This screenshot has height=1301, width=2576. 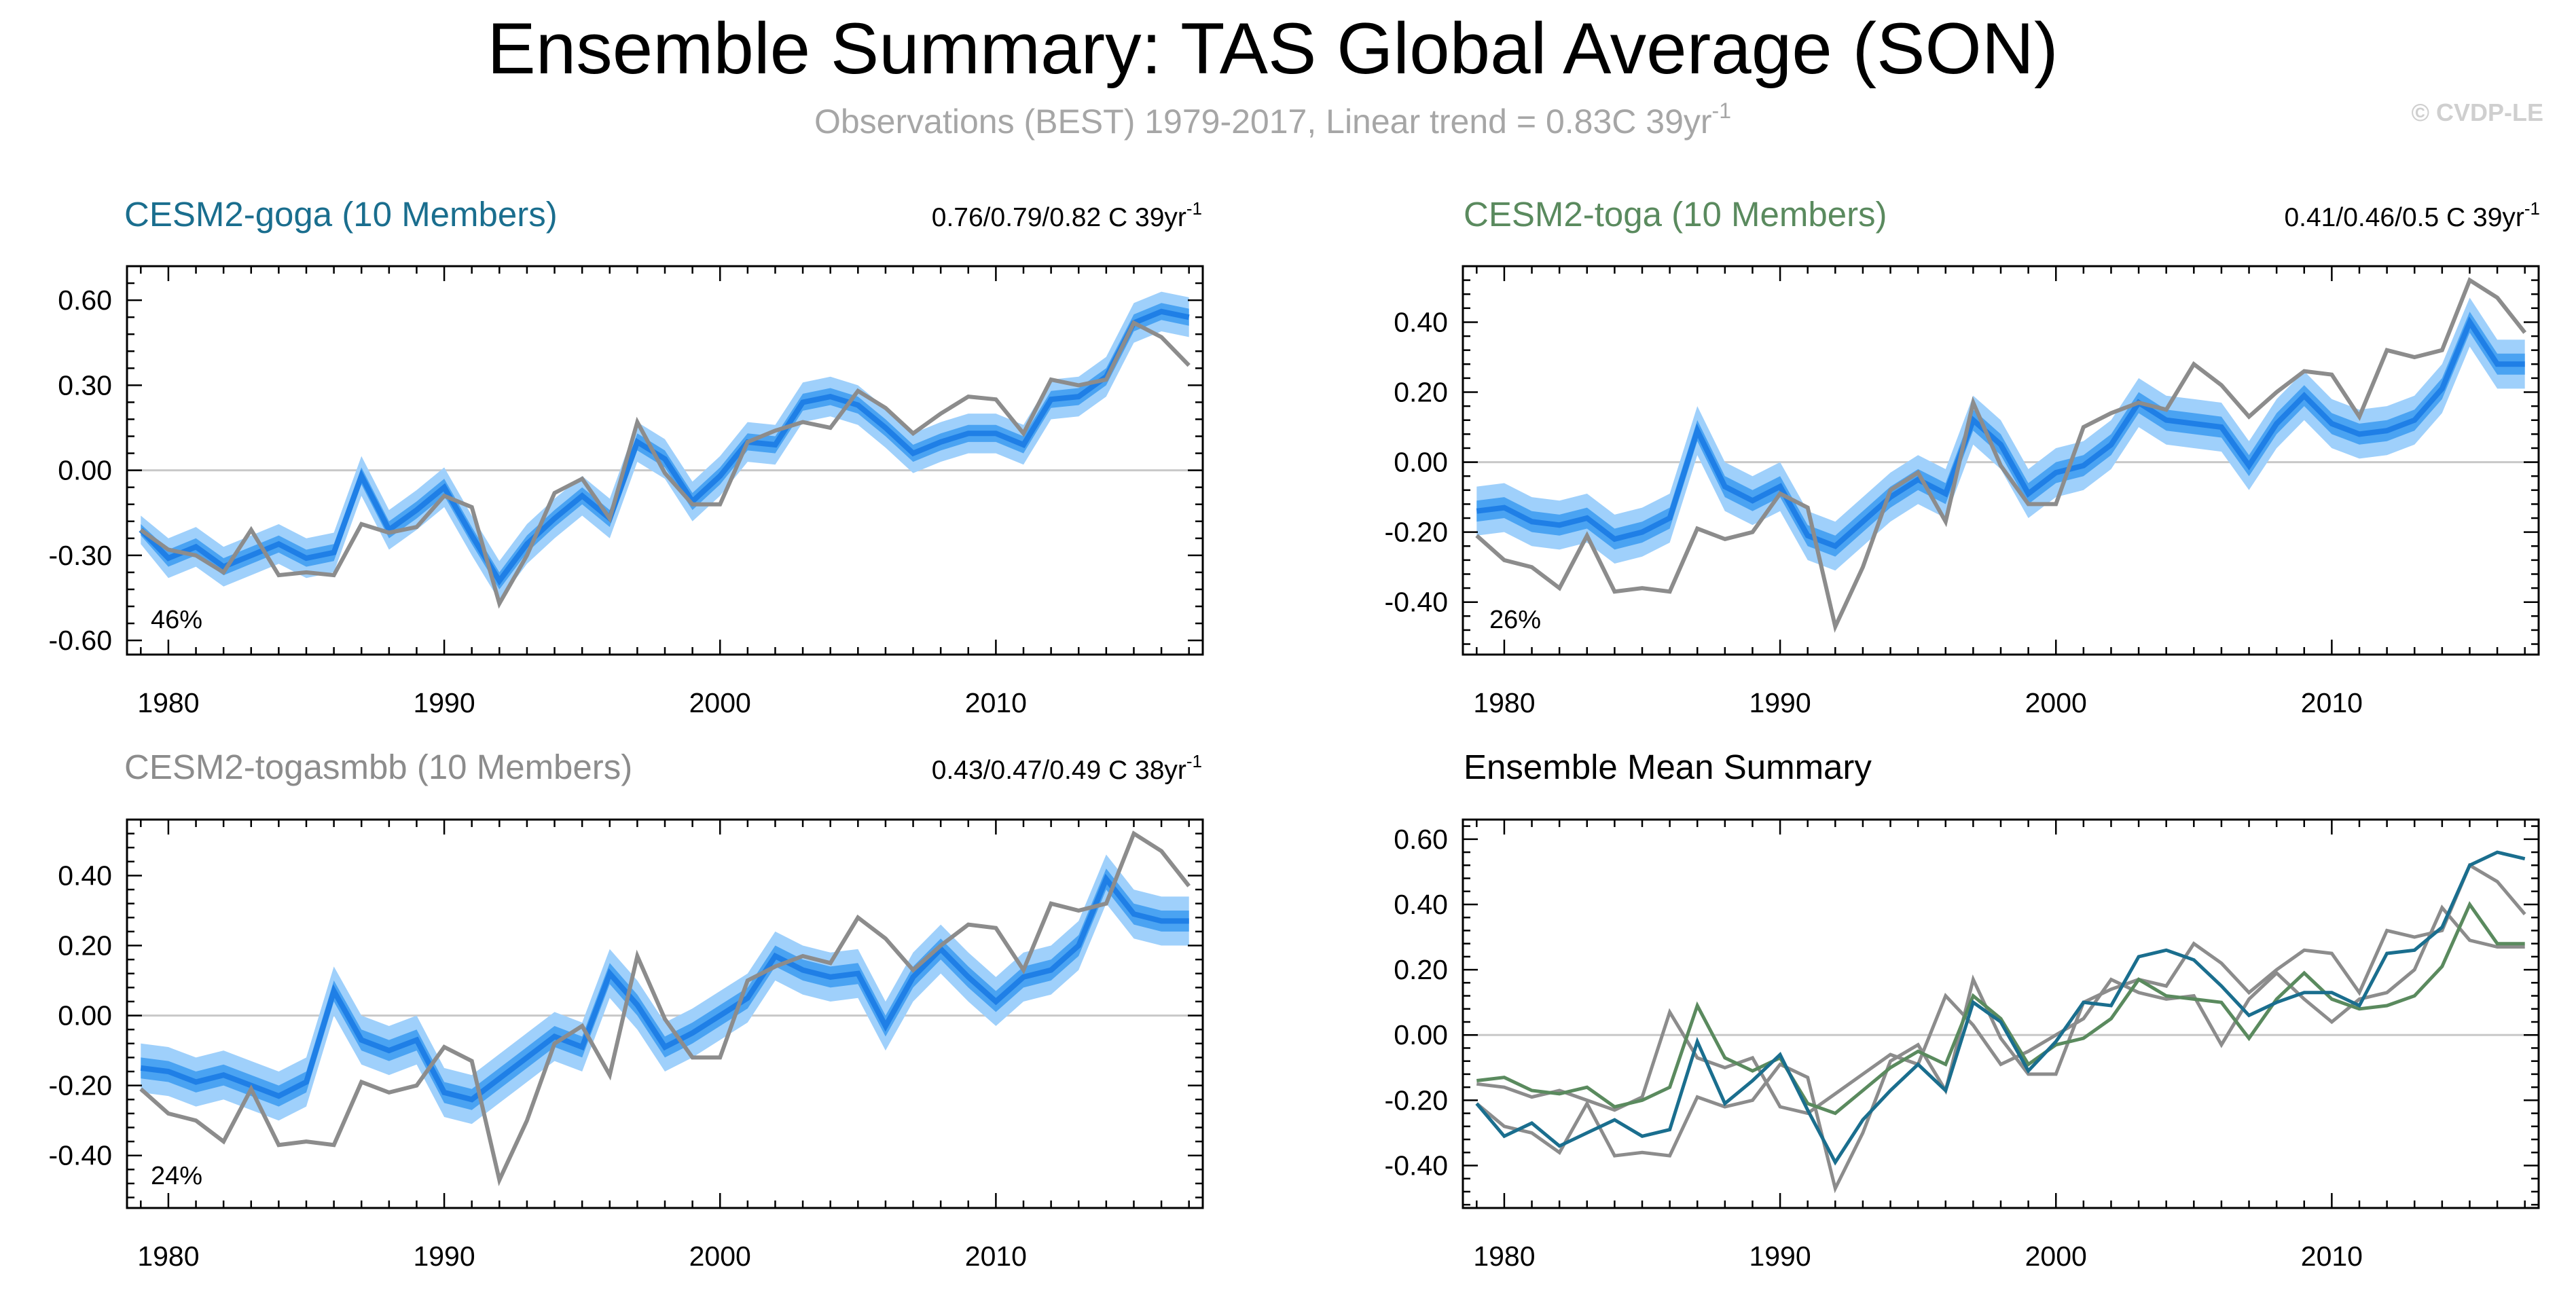 I want to click on panel-trend-goga: 0.76/0.79/0.82 C 39yr-1, so click(x=1067, y=215).